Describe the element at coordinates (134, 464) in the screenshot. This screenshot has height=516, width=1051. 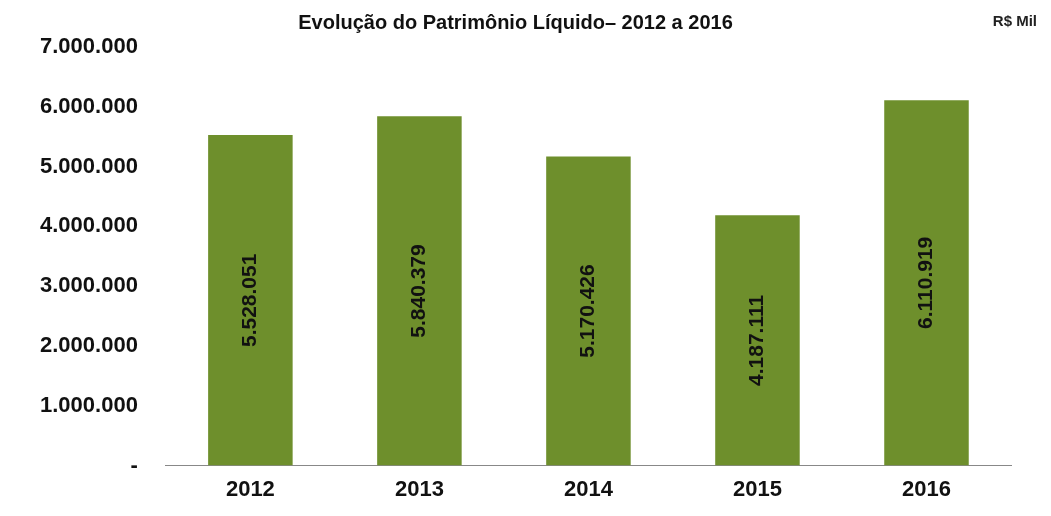
I see `y-tick-label: -` at that location.